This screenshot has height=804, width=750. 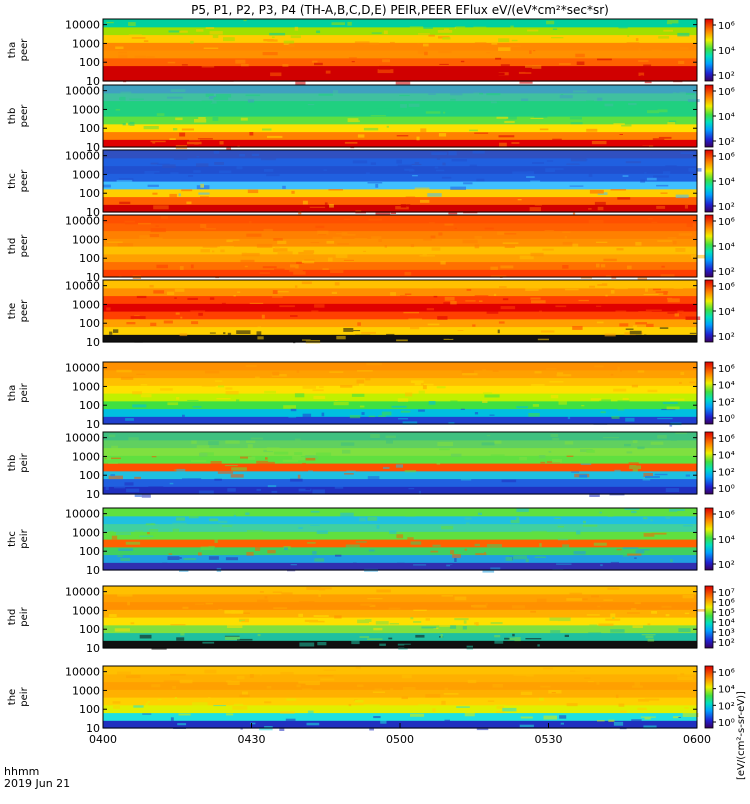 I want to click on panel-thb-peir: 10 100 1000 10000 thb peir 10⁰ 10² 10⁴ 10⁶, so click(x=371, y=466).